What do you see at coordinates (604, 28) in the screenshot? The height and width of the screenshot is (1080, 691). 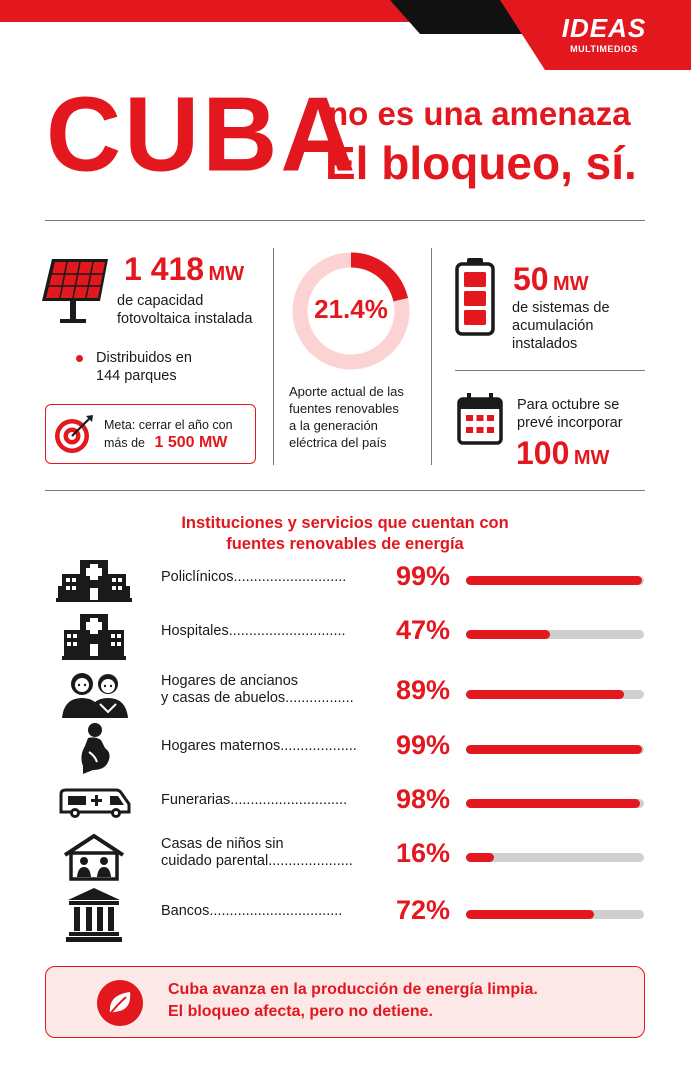 I see `logo-wordmark: IDEAS` at bounding box center [604, 28].